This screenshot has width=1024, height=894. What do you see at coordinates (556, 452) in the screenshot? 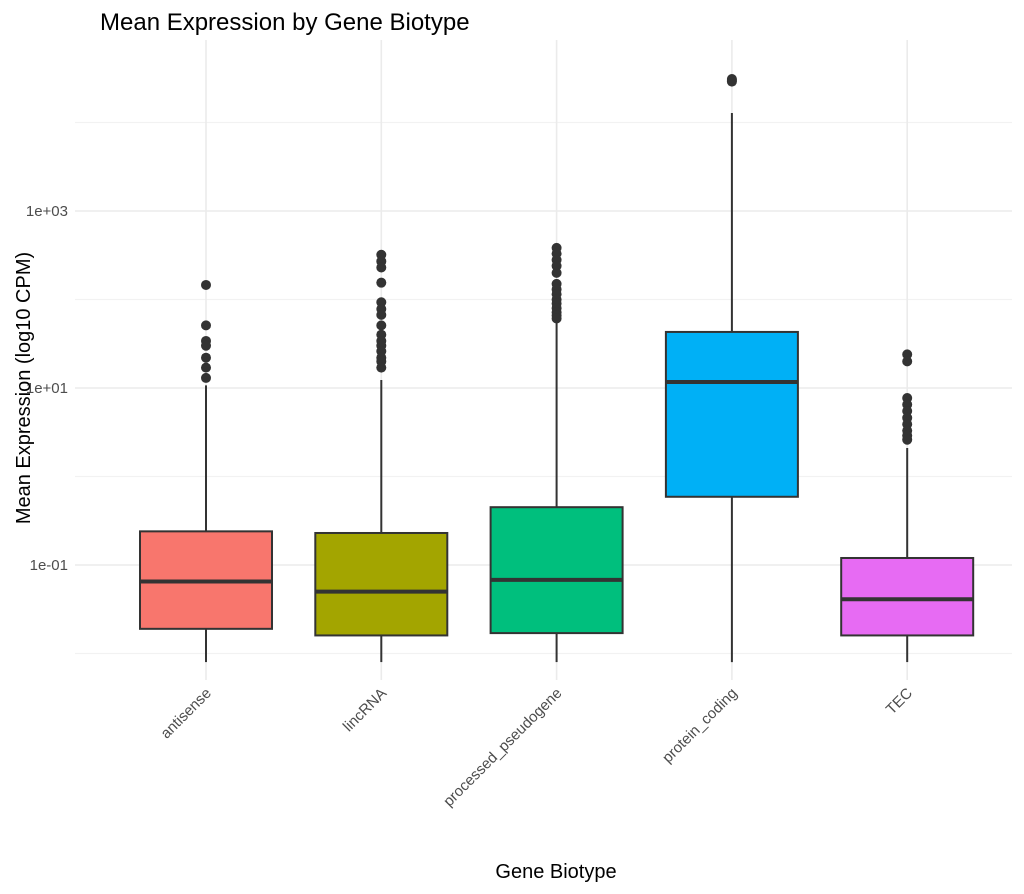
I see `box-group-processed-pseudogene` at bounding box center [556, 452].